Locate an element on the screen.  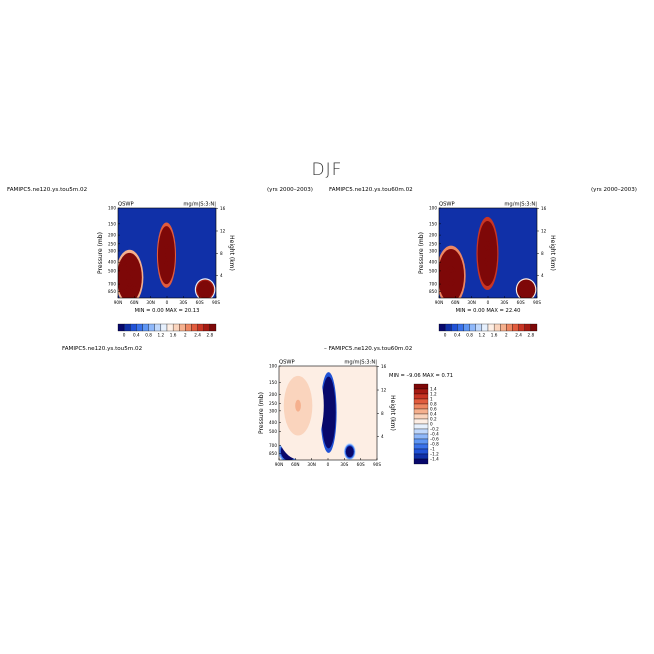
colorbar-label: 2 is located at coordinates (506, 335).